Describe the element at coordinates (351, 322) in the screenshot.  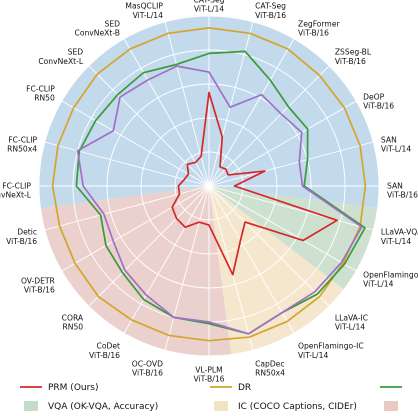
I see `axis-label-9: LLaVA-IC ViT-L/14` at that location.